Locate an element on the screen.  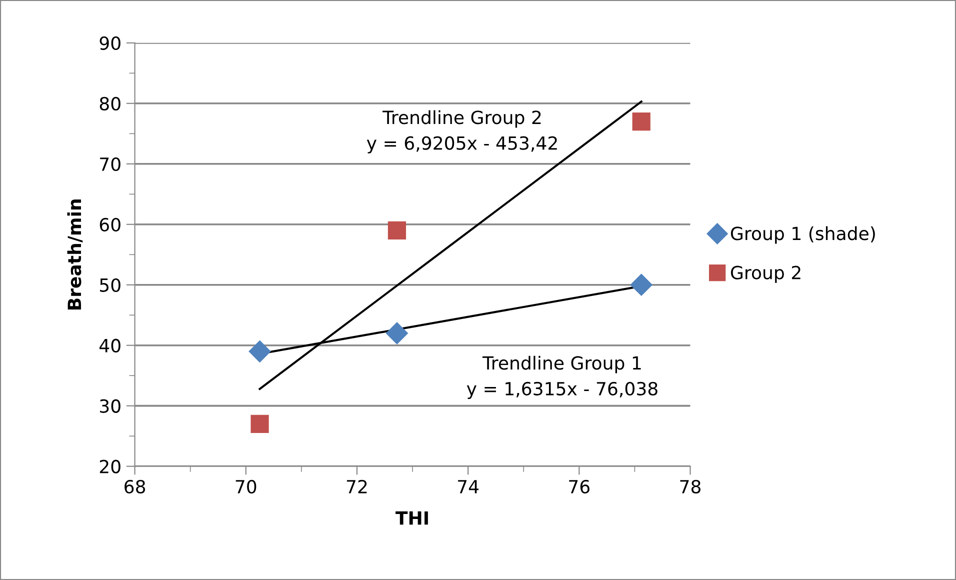
y-tick-label: 60 is located at coordinates (110, 225).